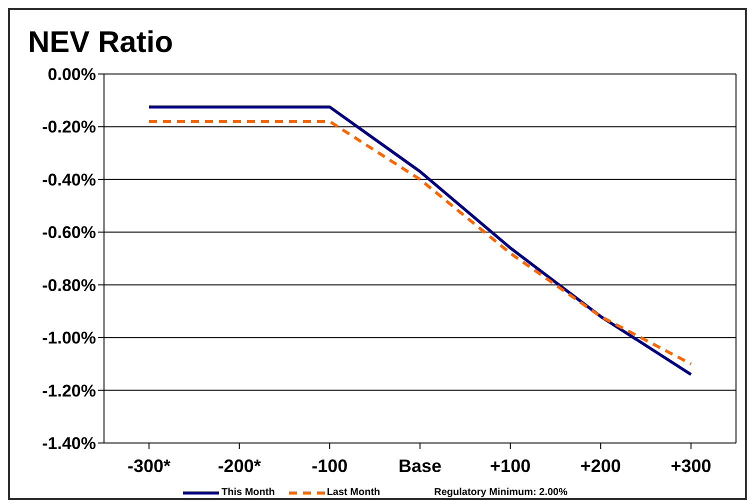 The image size is (747, 502). I want to click on y-tick-label: -0.20%, so click(69, 127).